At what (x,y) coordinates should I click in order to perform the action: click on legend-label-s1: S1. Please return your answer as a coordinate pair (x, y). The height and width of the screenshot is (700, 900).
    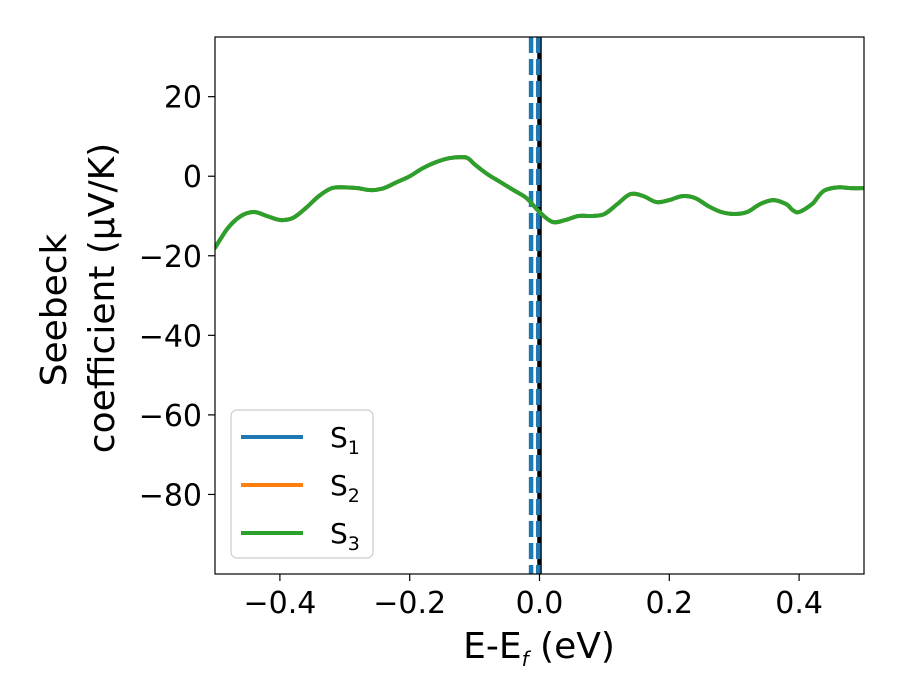
    Looking at the image, I should click on (345, 440).